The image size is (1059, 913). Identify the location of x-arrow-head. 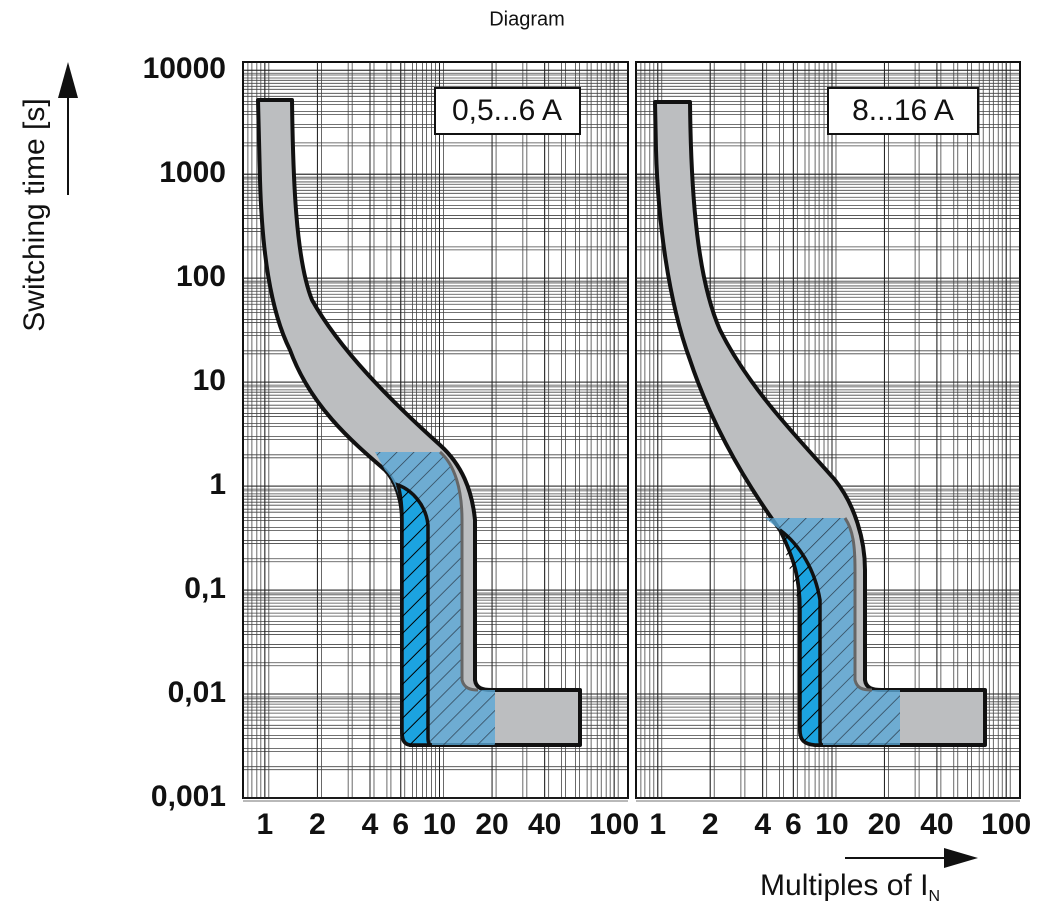
(961, 858).